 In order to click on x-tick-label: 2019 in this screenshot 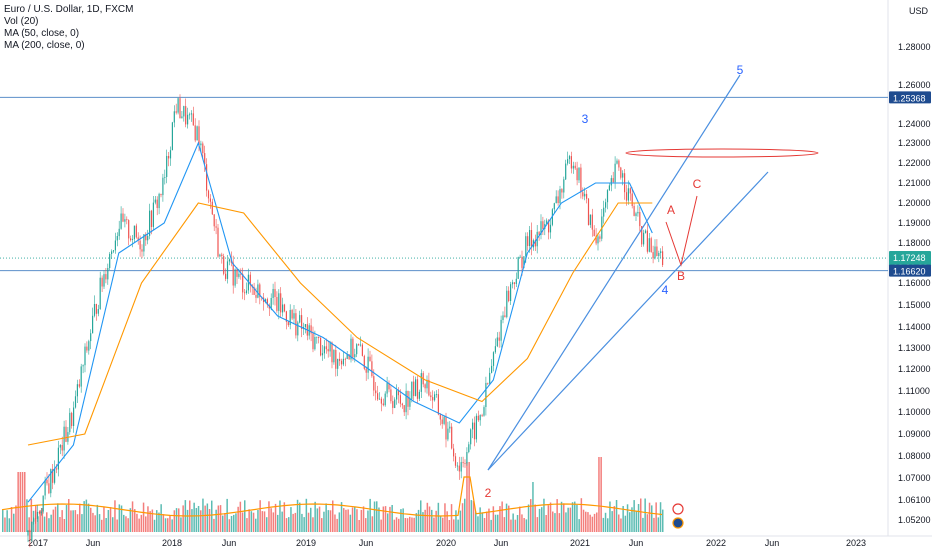, I will do `click(306, 543)`.